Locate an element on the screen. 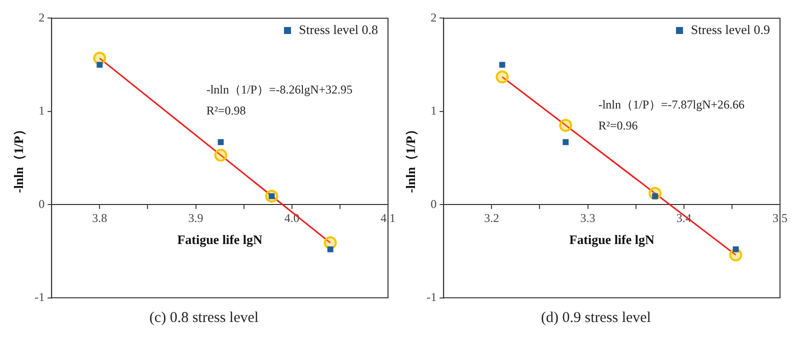  legend-label: Stress level 0.9 is located at coordinates (730, 30).